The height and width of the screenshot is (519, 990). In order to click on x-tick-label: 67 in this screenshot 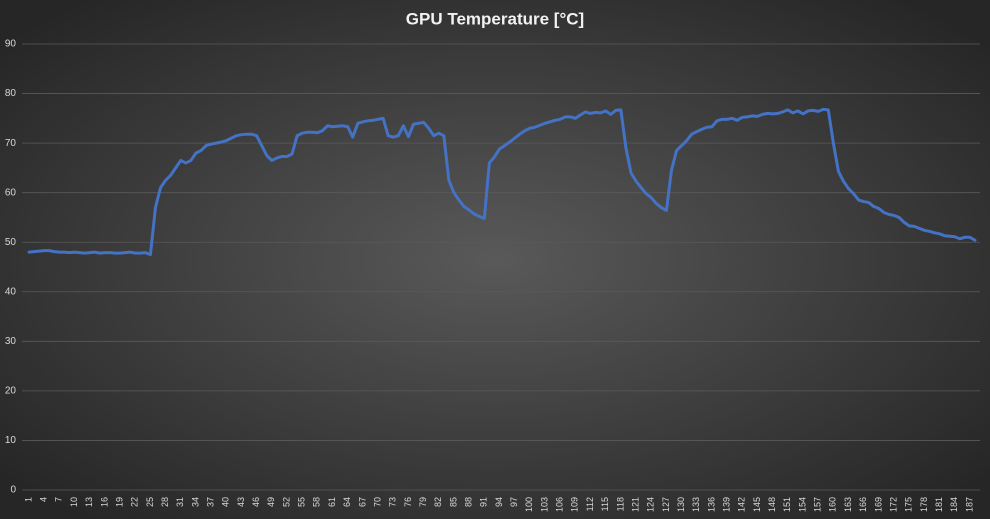, I will do `click(362, 502)`.